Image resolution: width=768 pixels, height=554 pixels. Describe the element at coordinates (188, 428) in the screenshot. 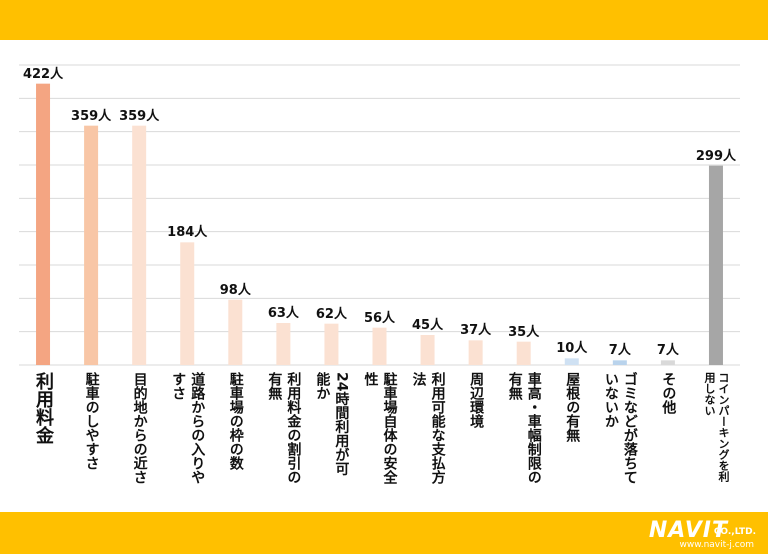

I see `x-tick-label: 道路からの入りやすさ` at that location.